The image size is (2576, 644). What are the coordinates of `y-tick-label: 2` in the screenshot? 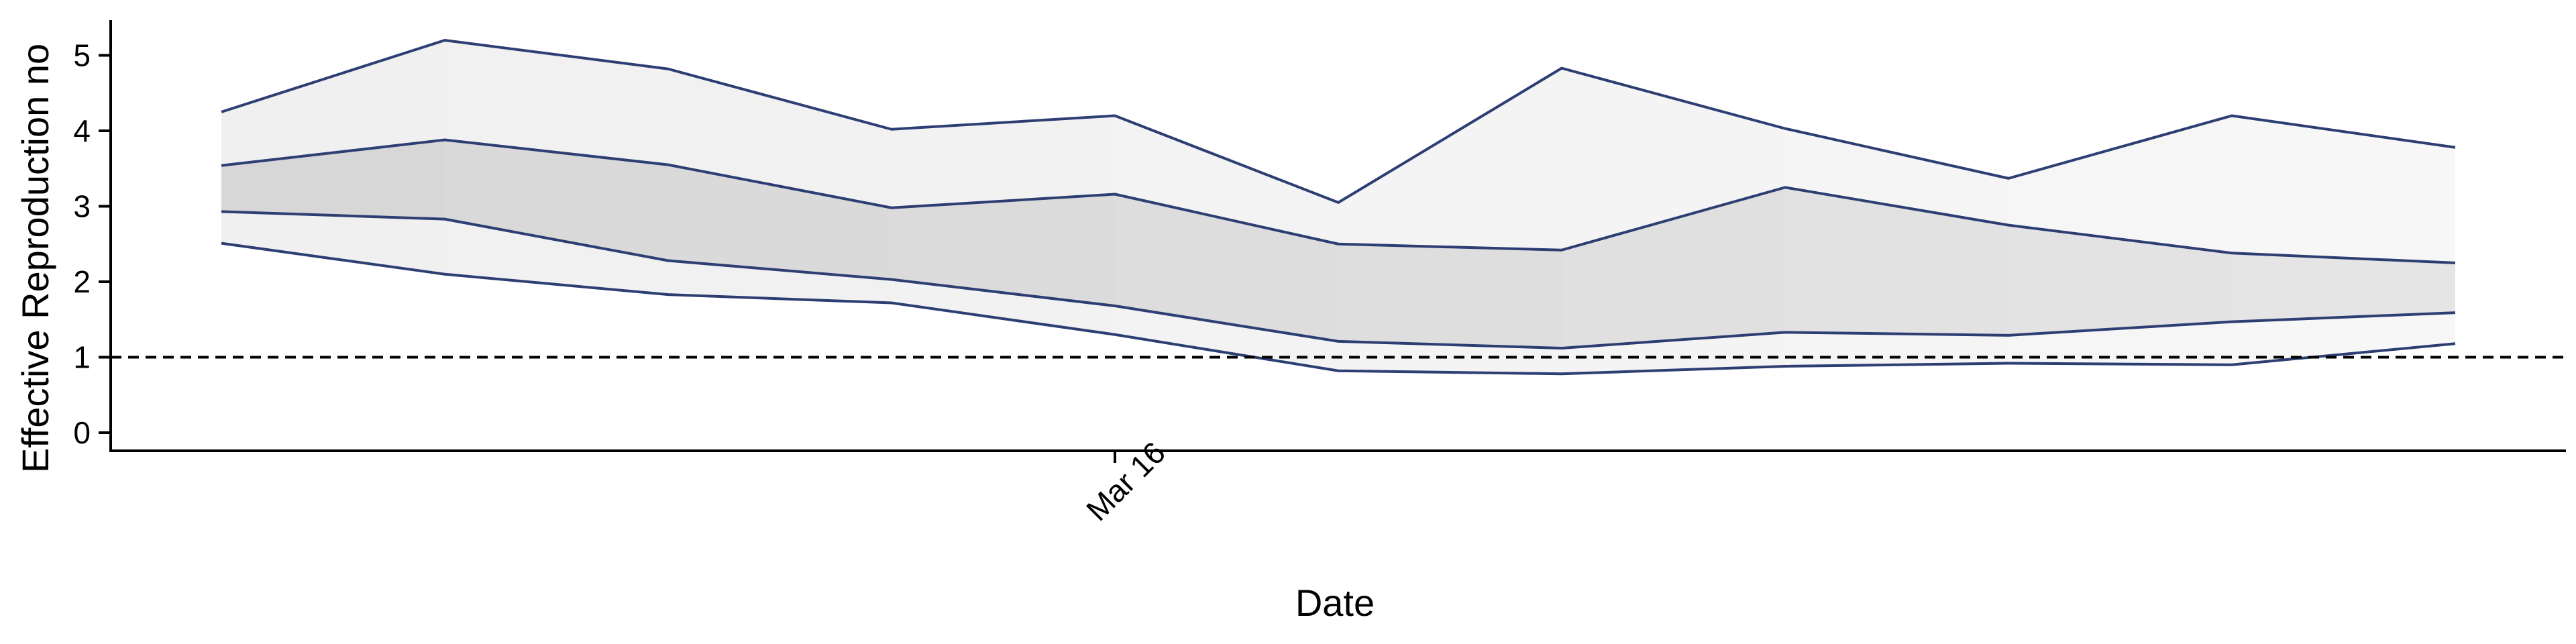 It's located at (82, 281).